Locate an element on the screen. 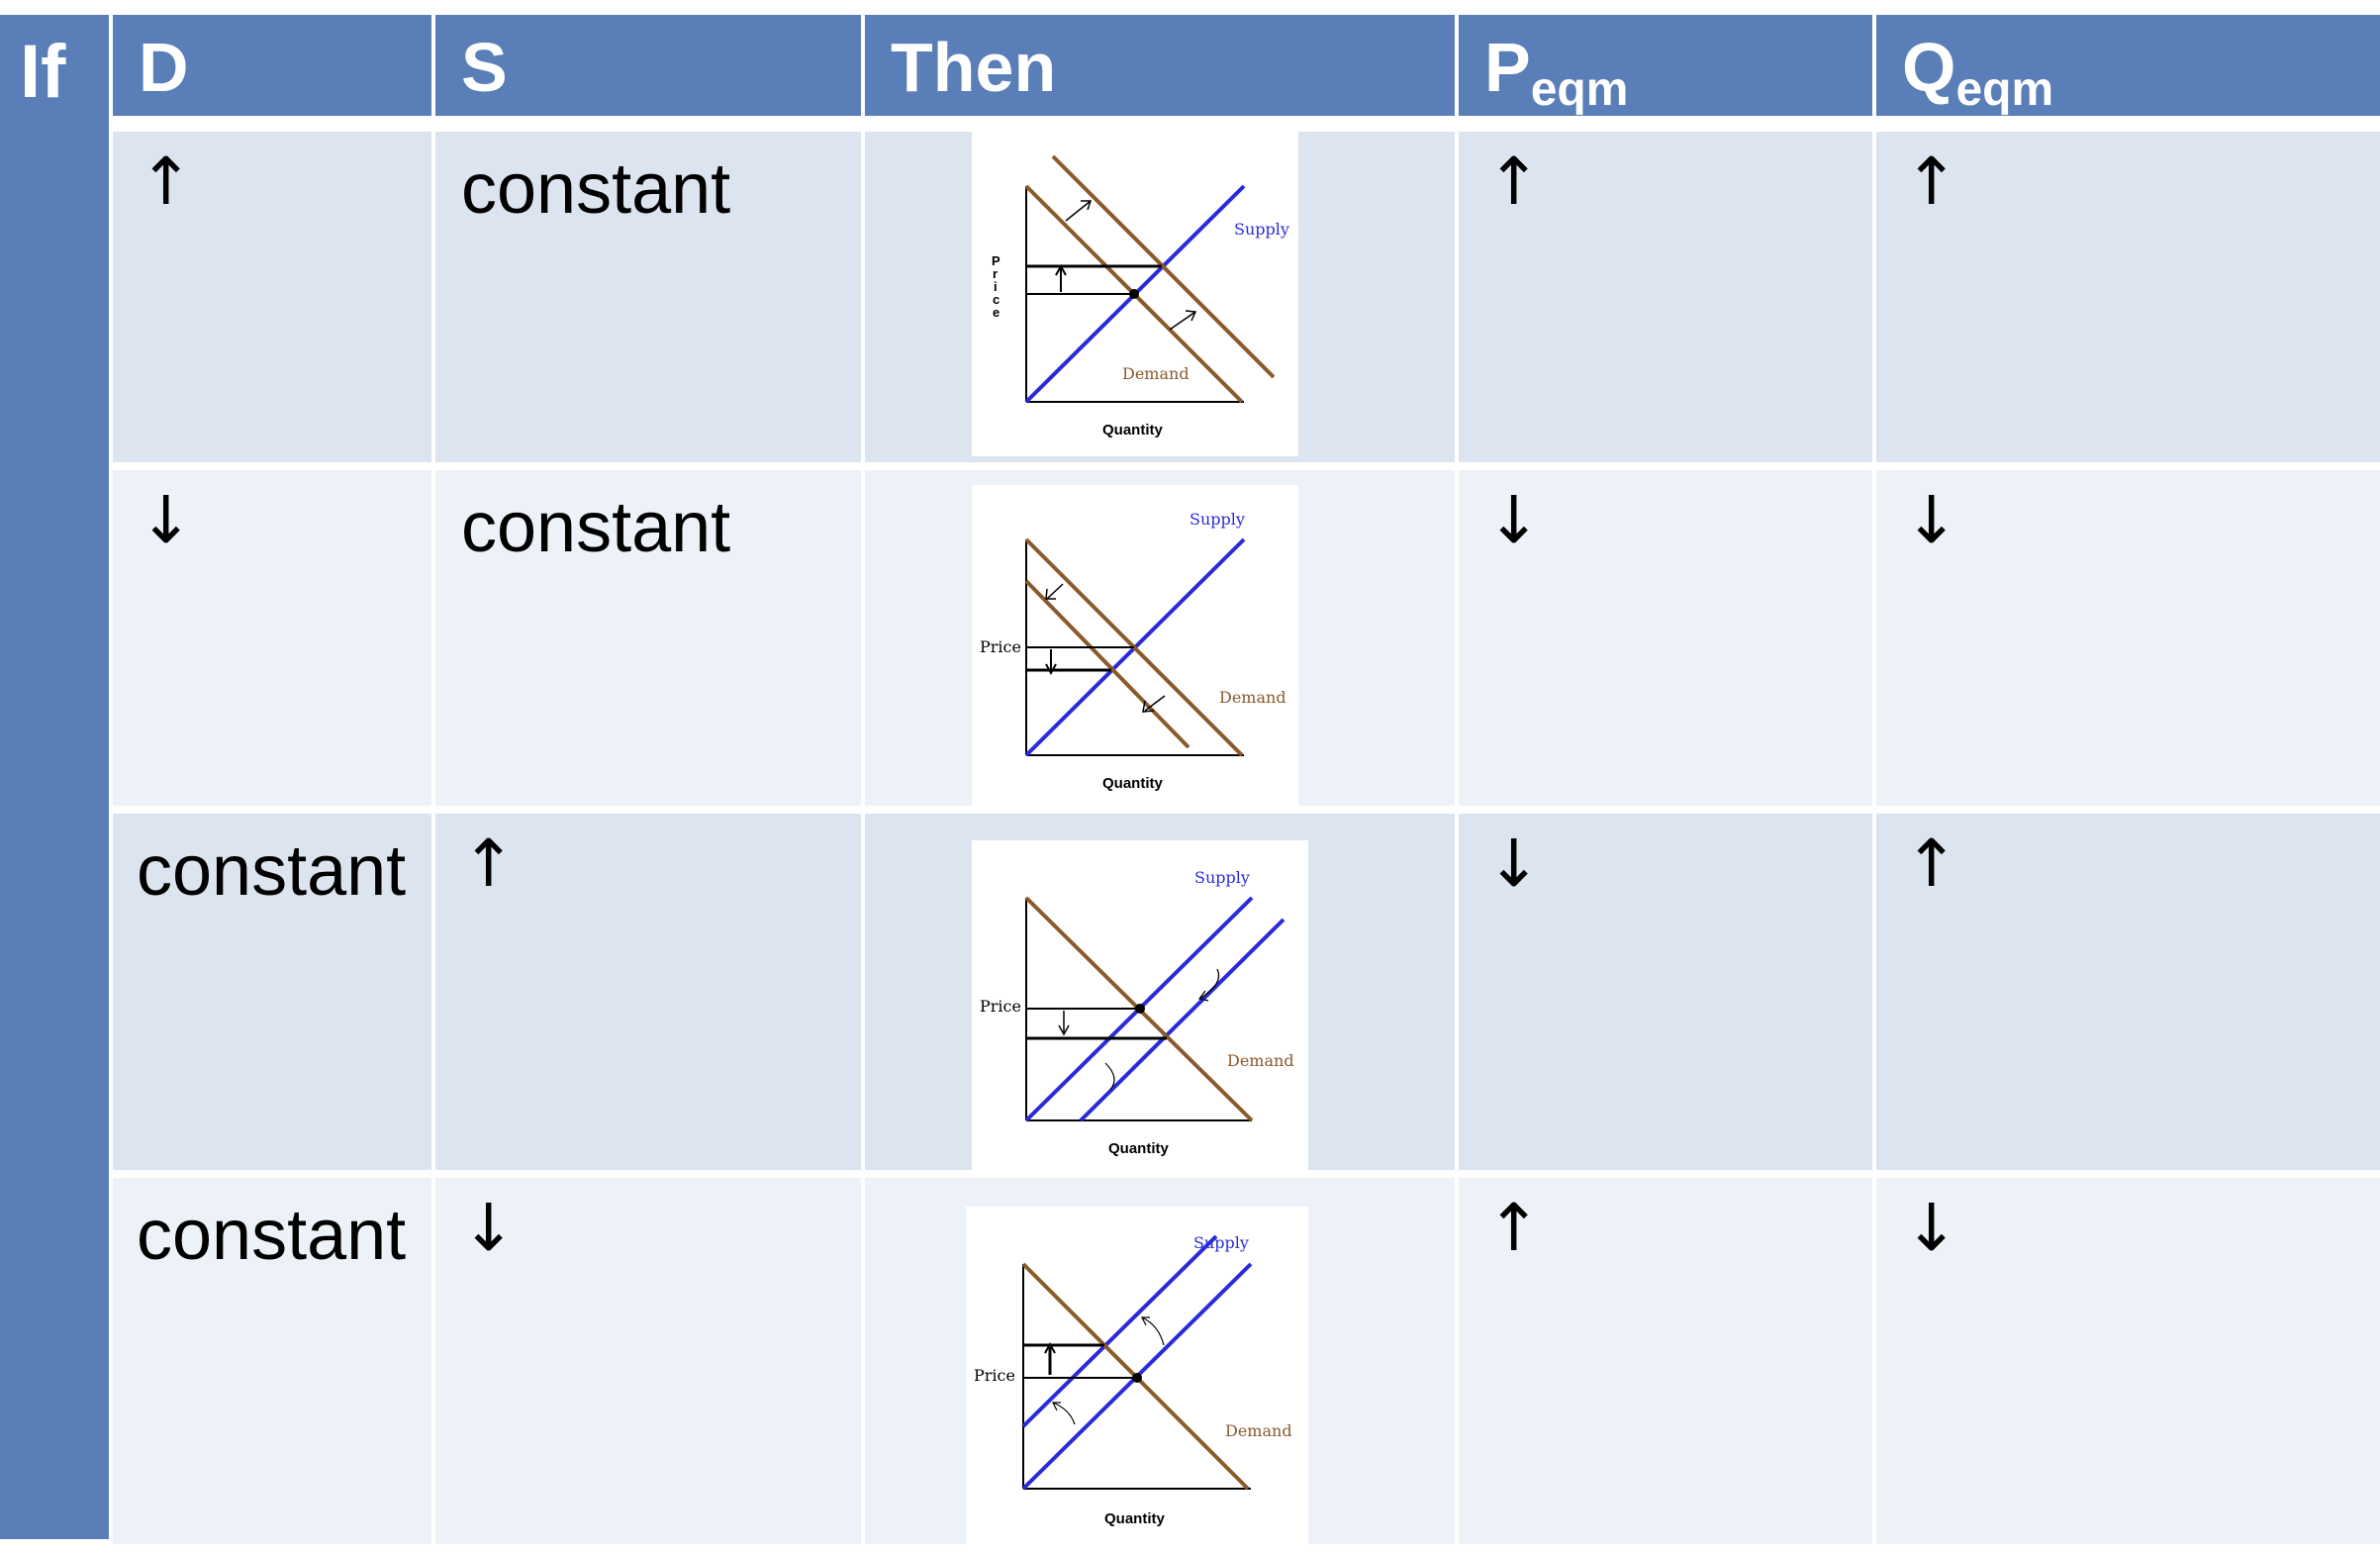 The image size is (2380, 1554). header-s-label: S is located at coordinates (485, 67).